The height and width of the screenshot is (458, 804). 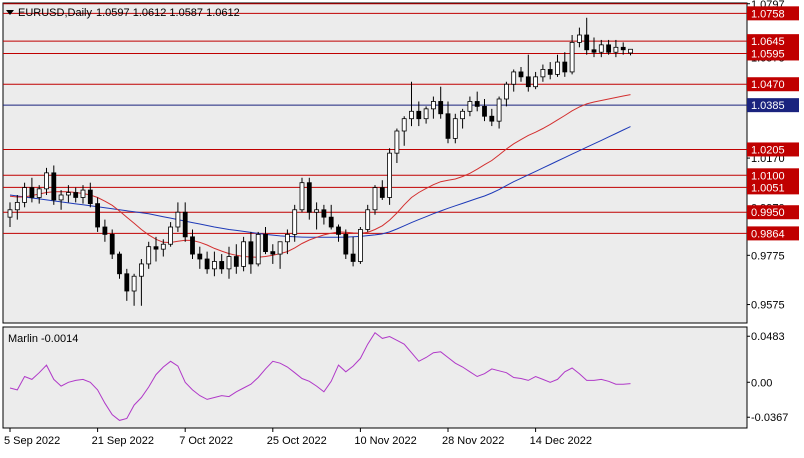 What do you see at coordinates (768, 188) in the screenshot?
I see `level-price-label: 1.0051` at bounding box center [768, 188].